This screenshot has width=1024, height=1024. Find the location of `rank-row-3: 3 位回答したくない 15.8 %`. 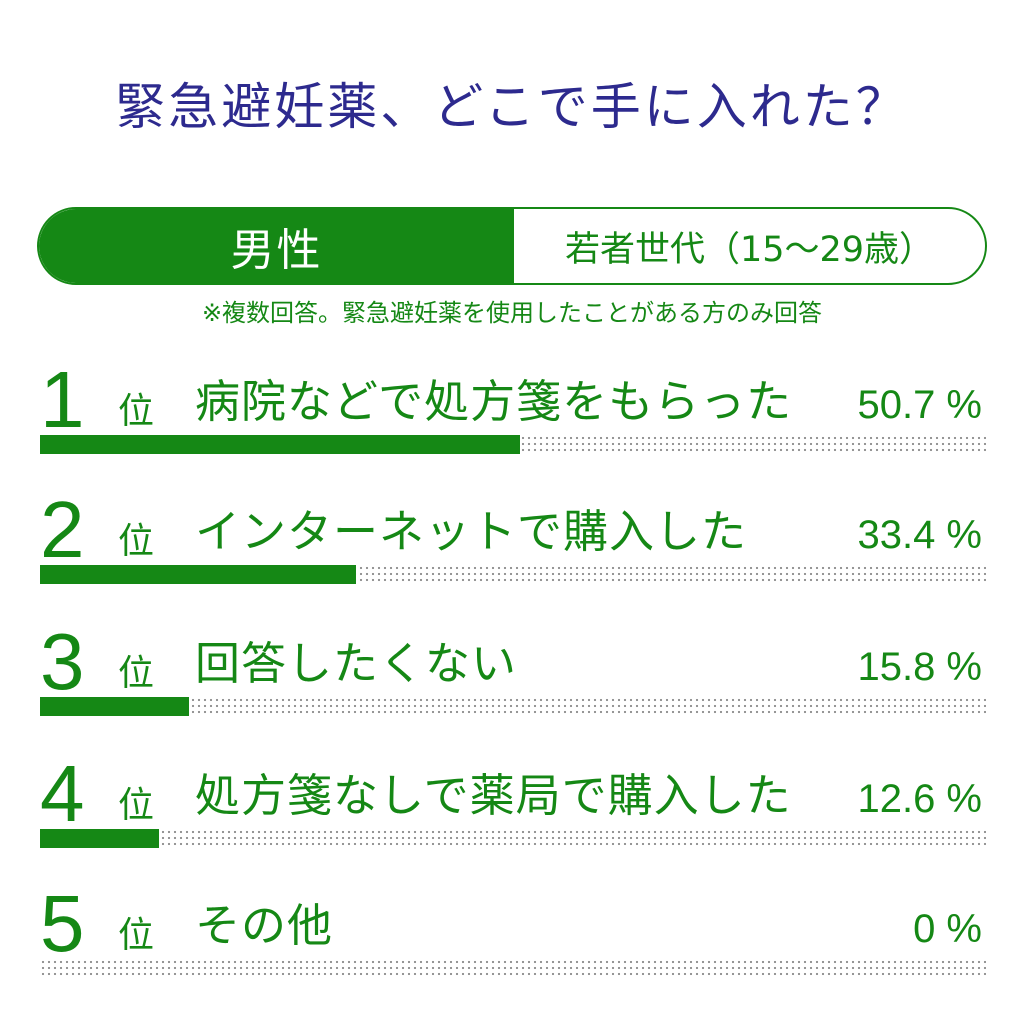

rank-row-3: 3 位回答したくない 15.8 % is located at coordinates (512, 677).